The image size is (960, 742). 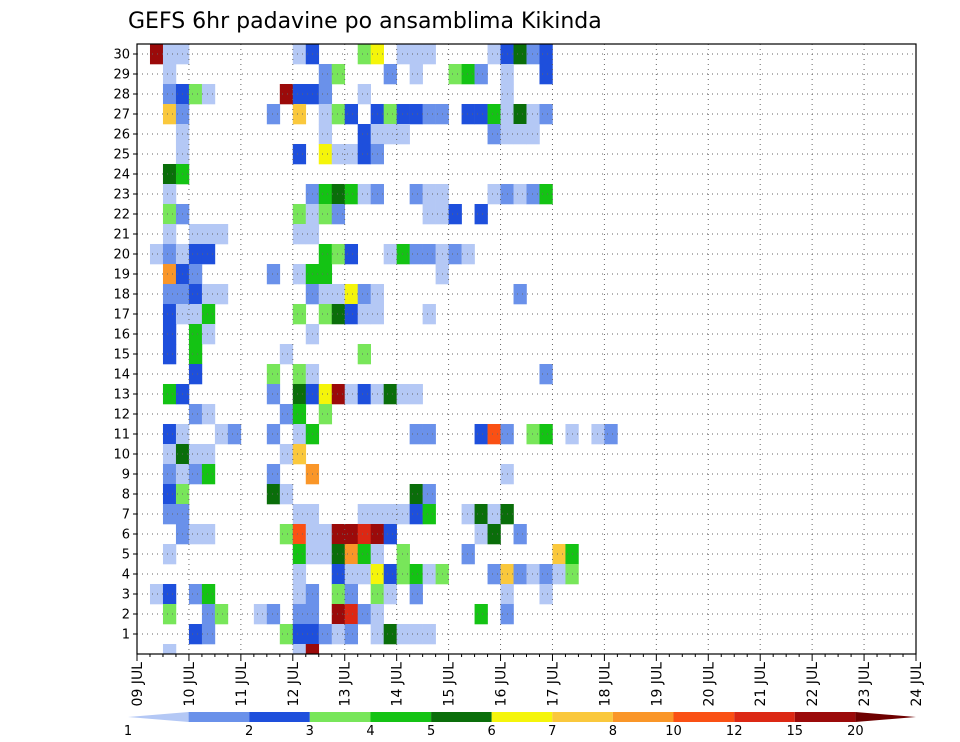 I want to click on y-tick-label: 5, so click(x=126, y=555).